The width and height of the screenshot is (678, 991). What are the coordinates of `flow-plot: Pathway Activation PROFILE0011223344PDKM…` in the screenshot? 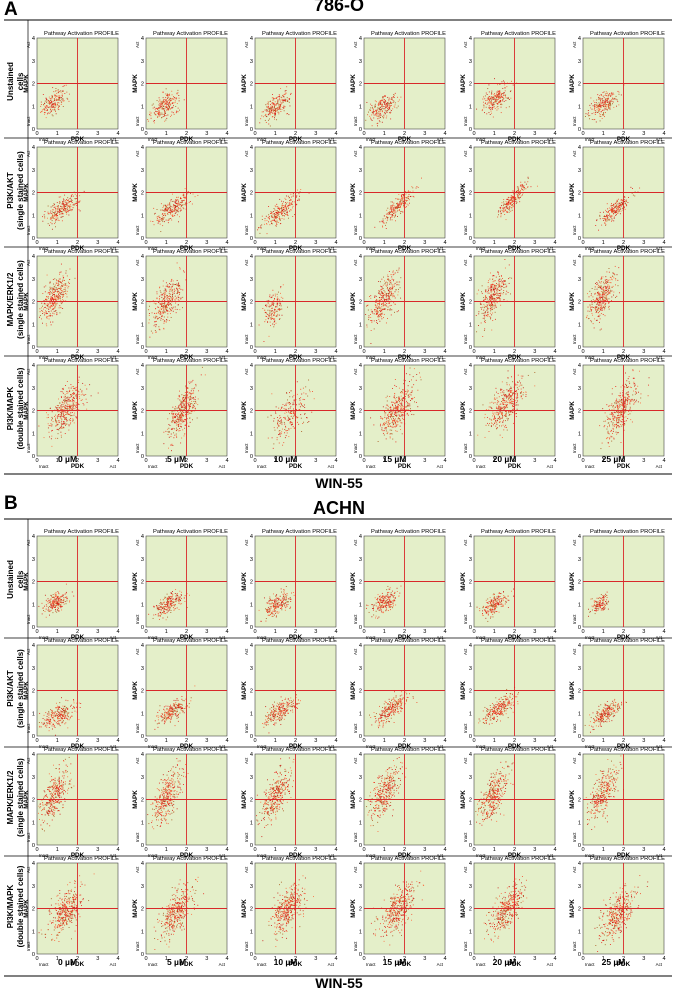 It's located at (398, 305).